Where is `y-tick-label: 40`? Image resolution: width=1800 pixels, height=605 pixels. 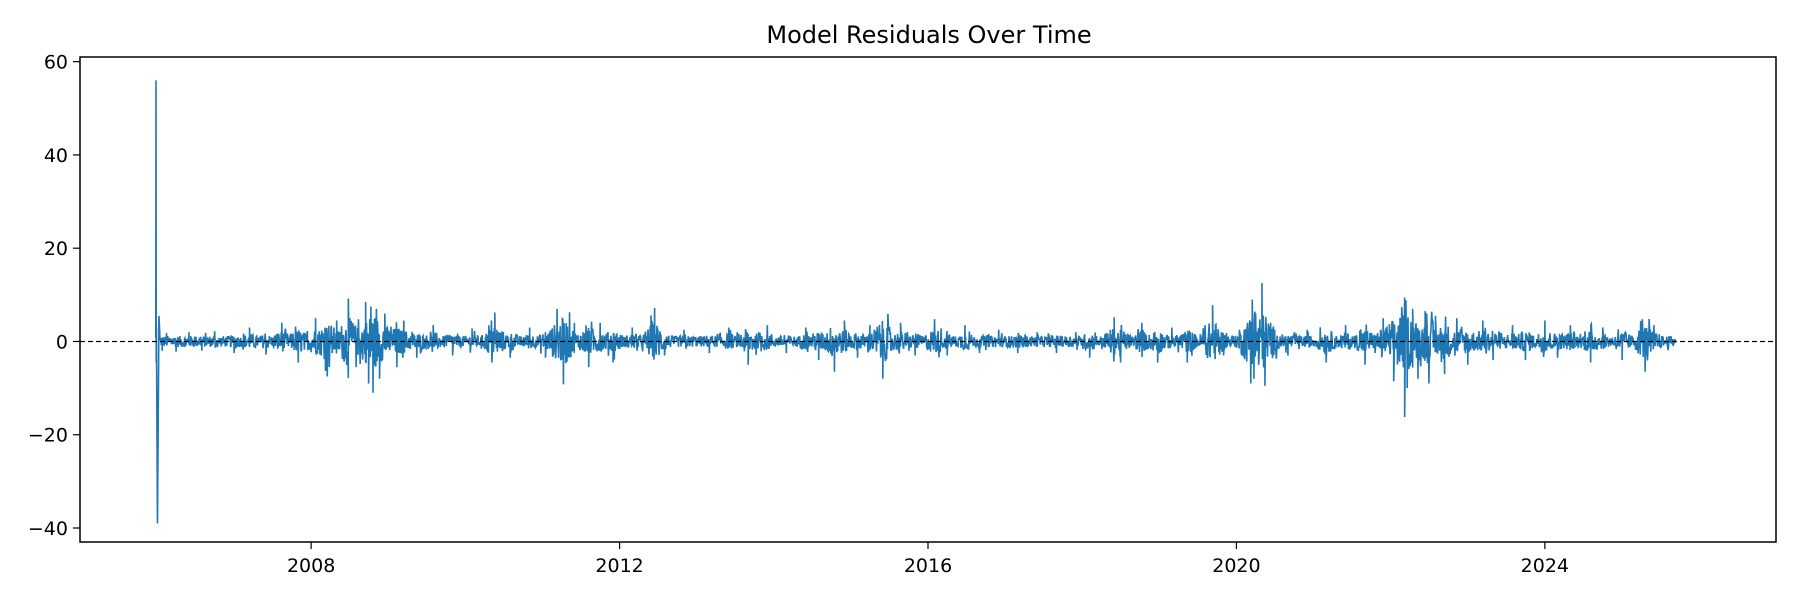
y-tick-label: 40 is located at coordinates (56, 156).